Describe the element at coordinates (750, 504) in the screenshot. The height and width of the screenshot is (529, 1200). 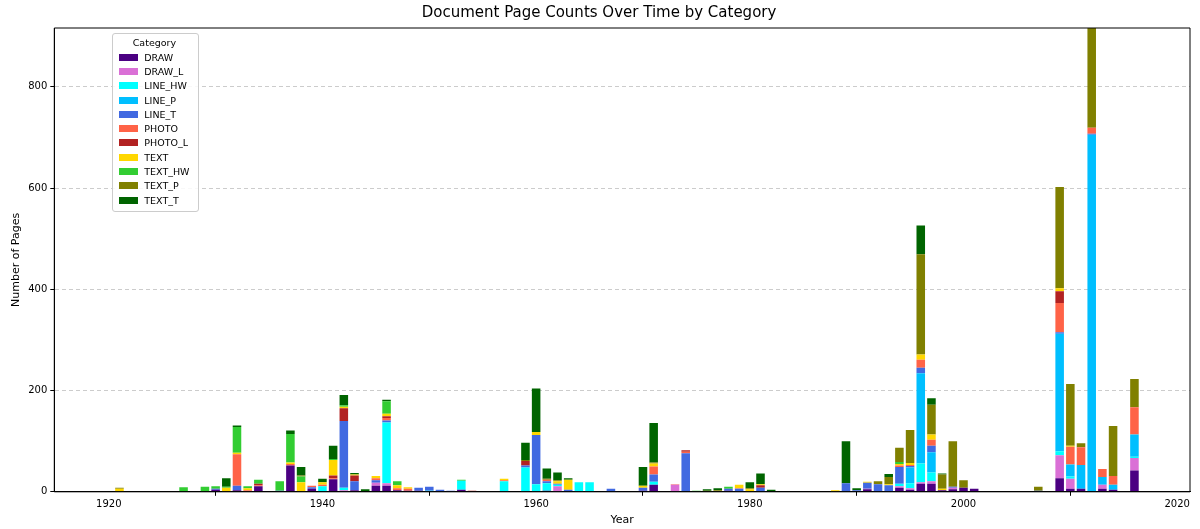
I see `x-tick-label: 1980` at that location.